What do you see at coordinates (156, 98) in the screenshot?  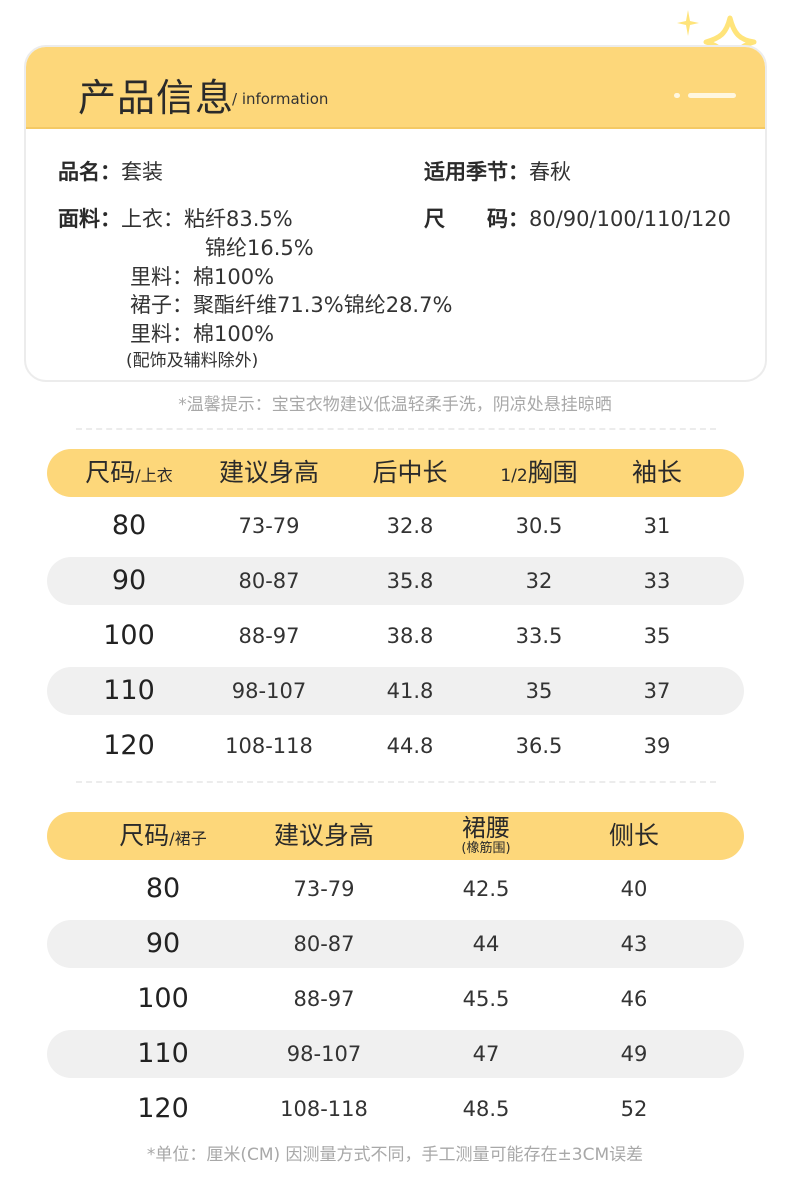 I see `card-title: 产品信息` at bounding box center [156, 98].